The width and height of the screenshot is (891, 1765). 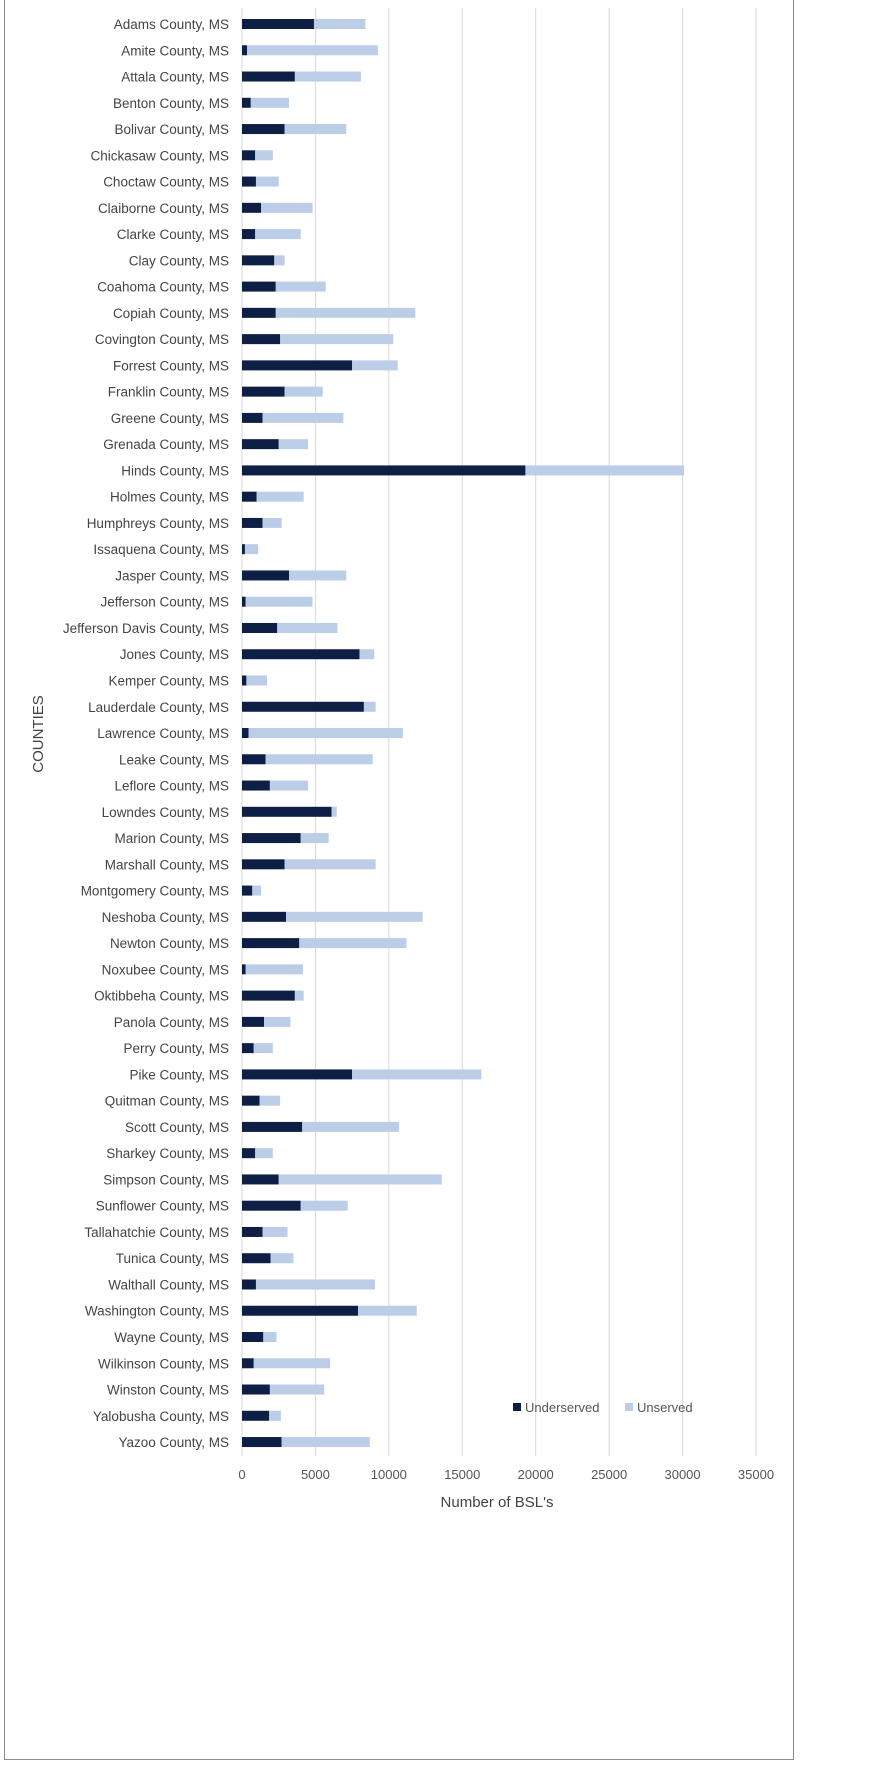 I want to click on category-label: Benton County, MS, so click(x=171, y=103).